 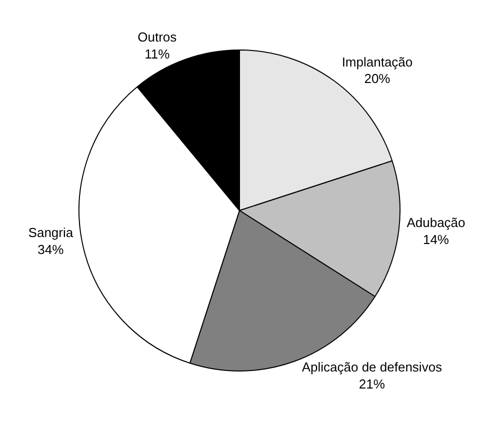 I want to click on data-label: 21%, so click(x=372, y=384).